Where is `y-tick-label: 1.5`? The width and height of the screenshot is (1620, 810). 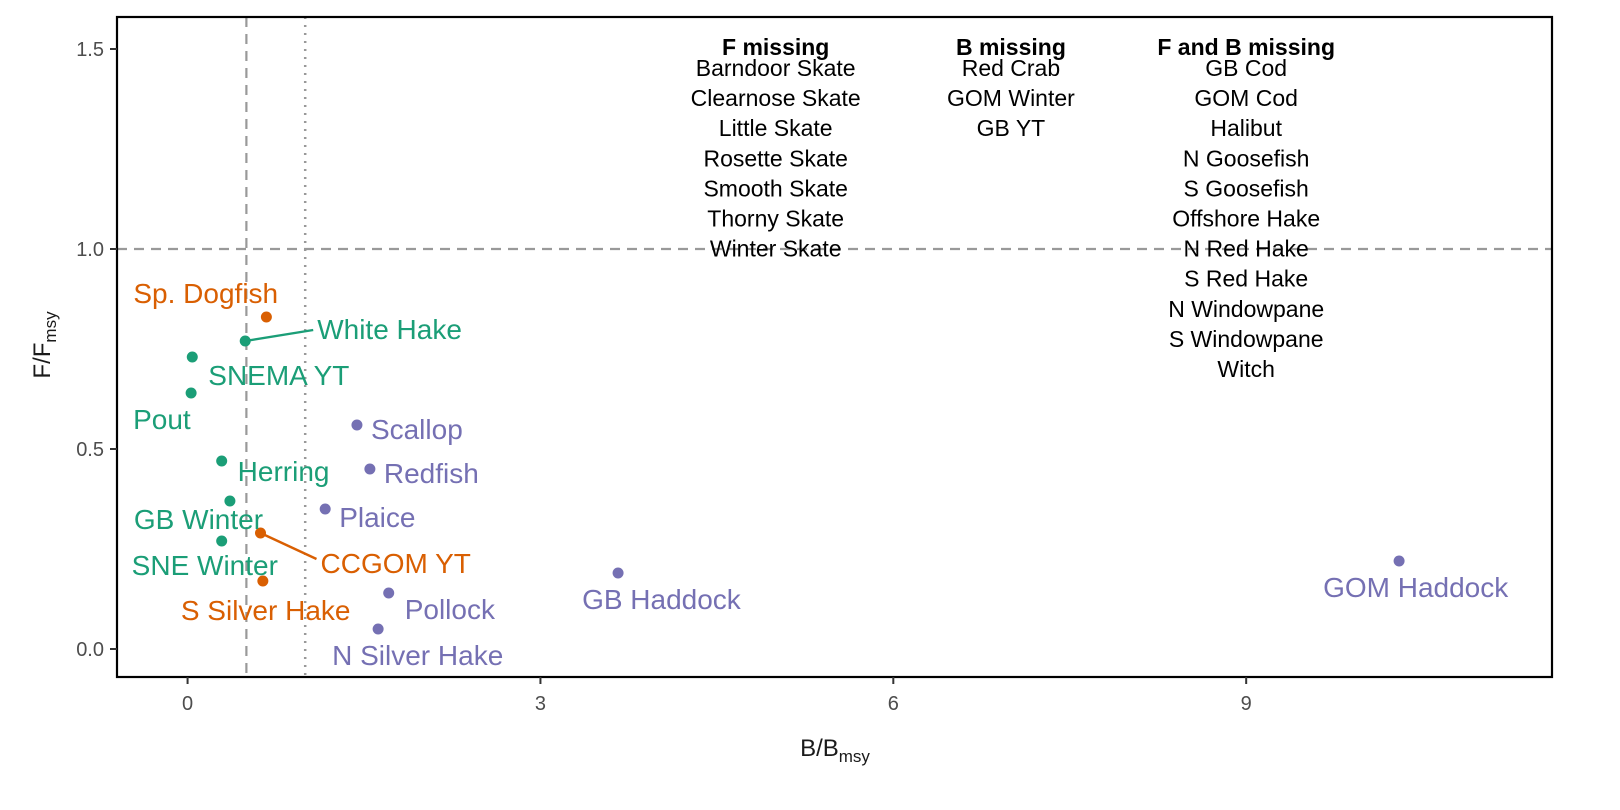
y-tick-label: 1.5 is located at coordinates (90, 50).